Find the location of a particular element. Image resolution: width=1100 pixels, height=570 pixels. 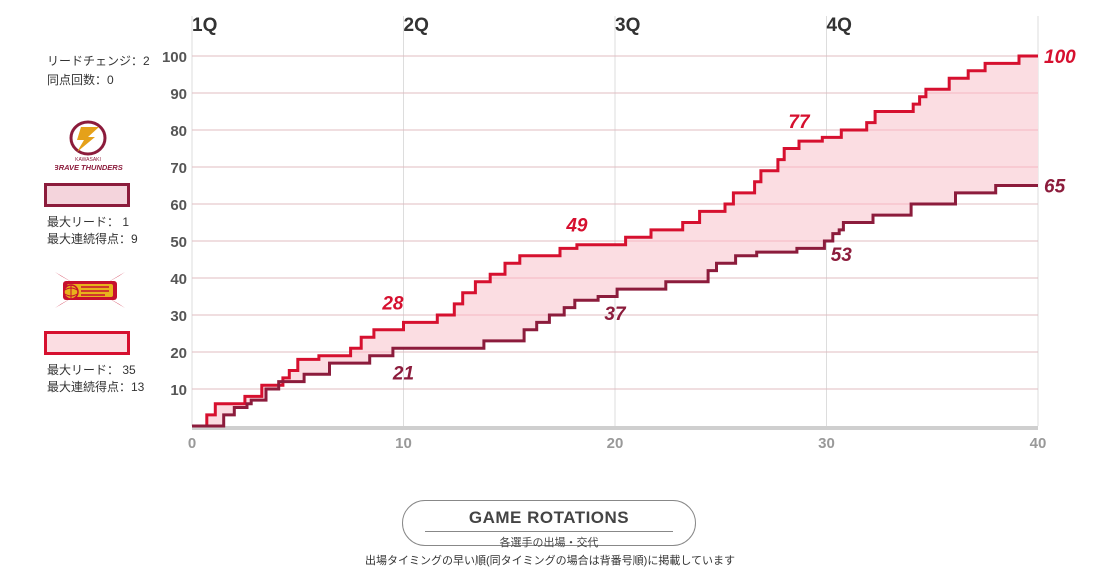

x-tick-label: 20 is located at coordinates (615, 443).